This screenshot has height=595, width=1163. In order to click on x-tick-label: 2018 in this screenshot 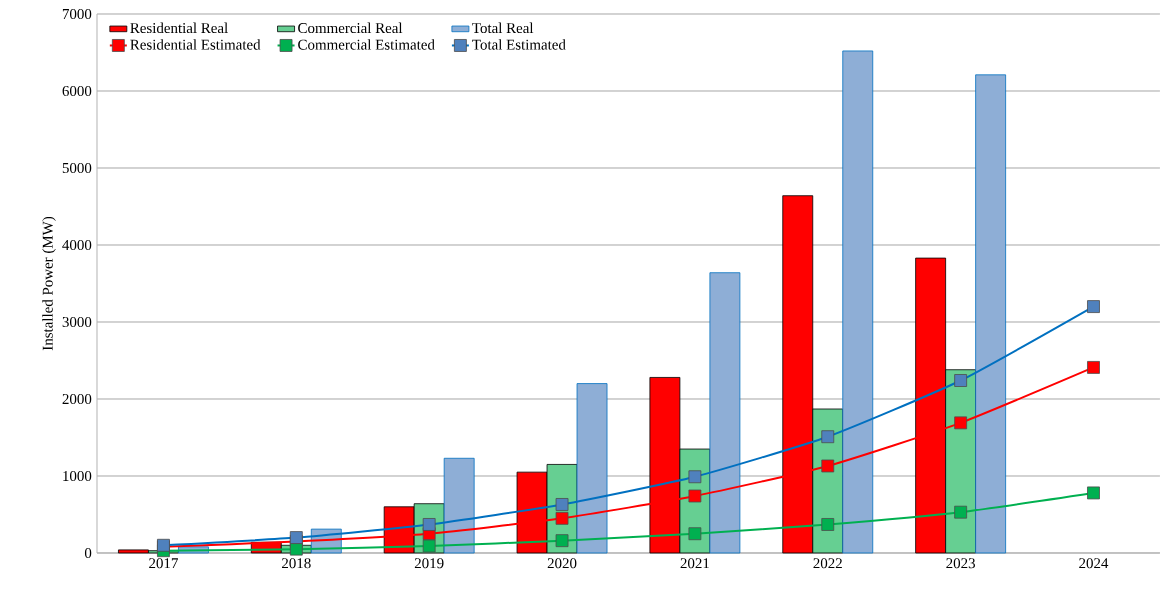, I will do `click(296, 563)`.